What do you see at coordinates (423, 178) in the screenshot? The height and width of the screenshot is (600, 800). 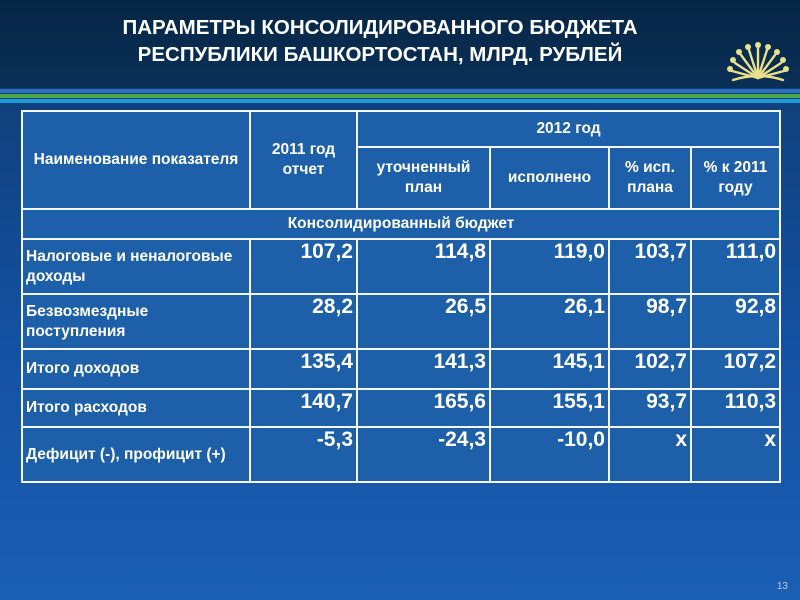 I see `header-refined-plan: уточненный план` at bounding box center [423, 178].